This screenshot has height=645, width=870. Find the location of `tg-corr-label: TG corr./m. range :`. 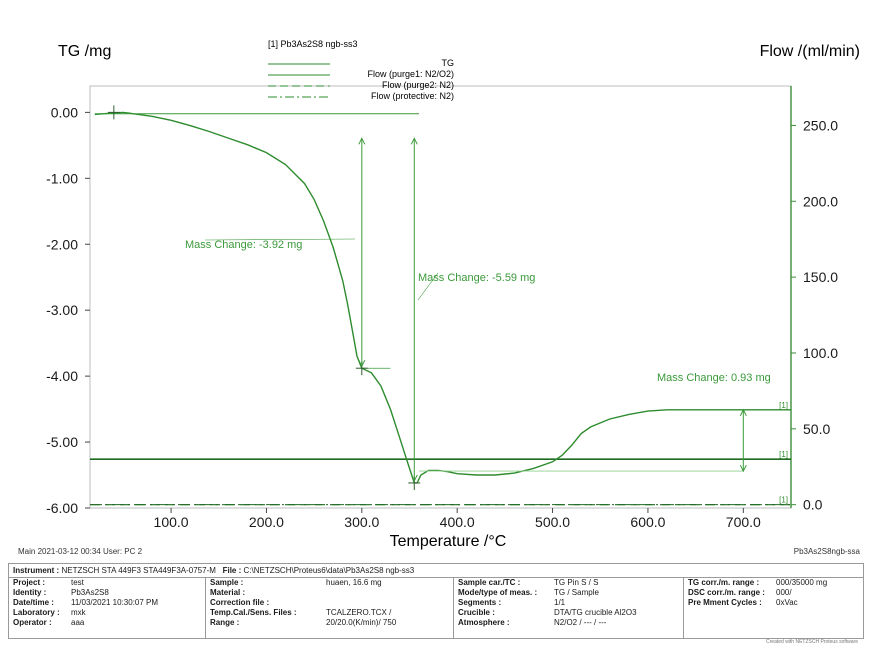

tg-corr-label: TG corr./m. range : is located at coordinates (724, 582).